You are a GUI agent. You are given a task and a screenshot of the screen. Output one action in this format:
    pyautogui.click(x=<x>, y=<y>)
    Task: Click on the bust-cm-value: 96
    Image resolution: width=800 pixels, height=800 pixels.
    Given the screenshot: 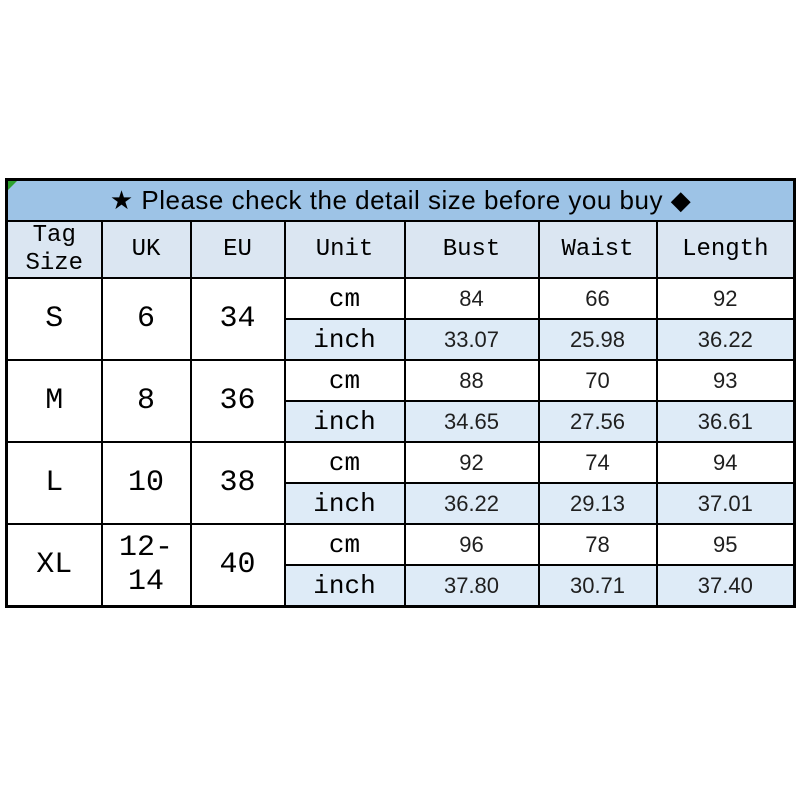 What is the action you would take?
    pyautogui.click(x=471, y=545)
    